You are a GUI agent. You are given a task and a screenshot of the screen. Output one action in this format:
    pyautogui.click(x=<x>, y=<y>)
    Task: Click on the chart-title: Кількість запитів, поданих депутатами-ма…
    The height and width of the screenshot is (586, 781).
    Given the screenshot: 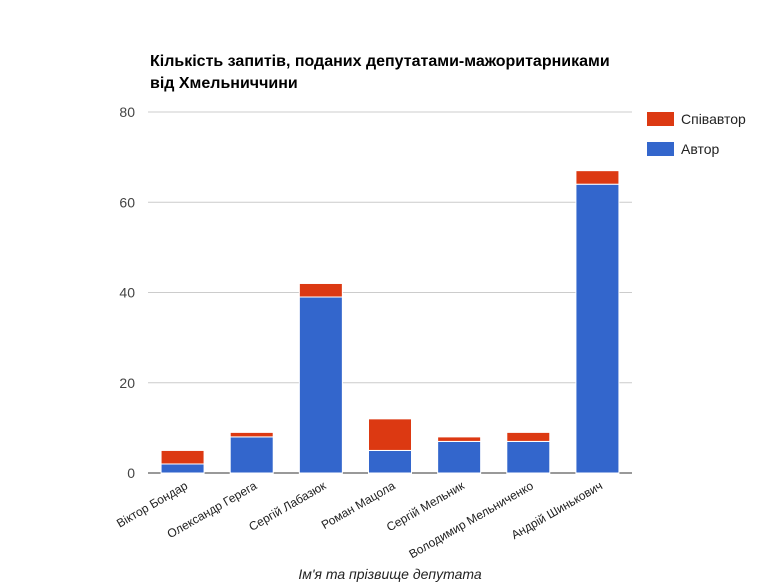 What is the action you would take?
    pyautogui.click(x=380, y=72)
    